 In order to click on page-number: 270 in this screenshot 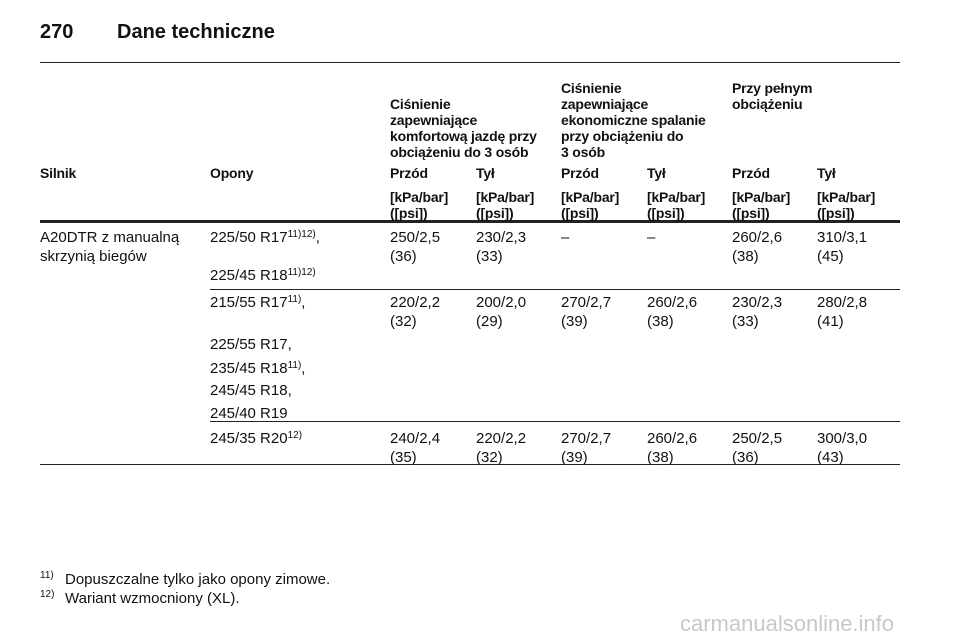, I will do `click(57, 32)`.